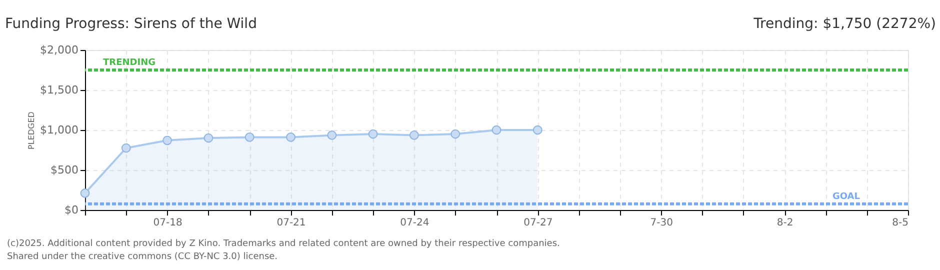 The width and height of the screenshot is (940, 270). I want to click on x-tick-label: 07-24, so click(415, 223).